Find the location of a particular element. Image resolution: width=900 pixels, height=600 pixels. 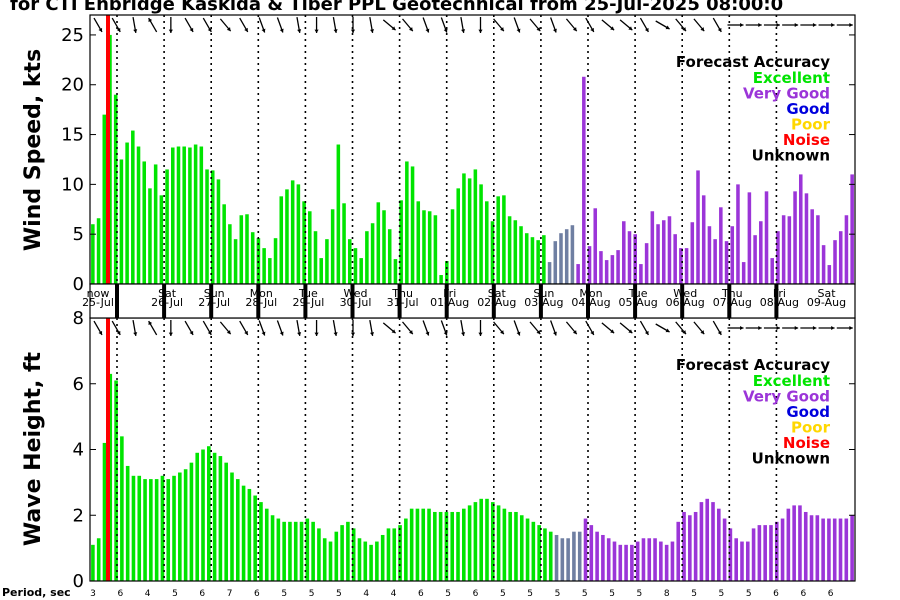

date-label: 07-Aug is located at coordinates (732, 302).